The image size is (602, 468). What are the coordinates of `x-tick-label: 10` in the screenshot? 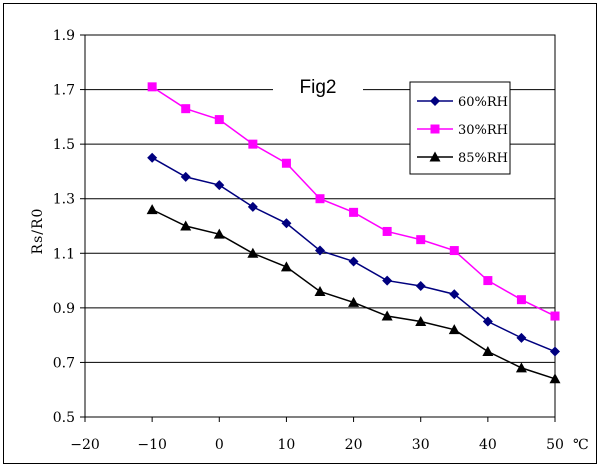 It's located at (287, 445).